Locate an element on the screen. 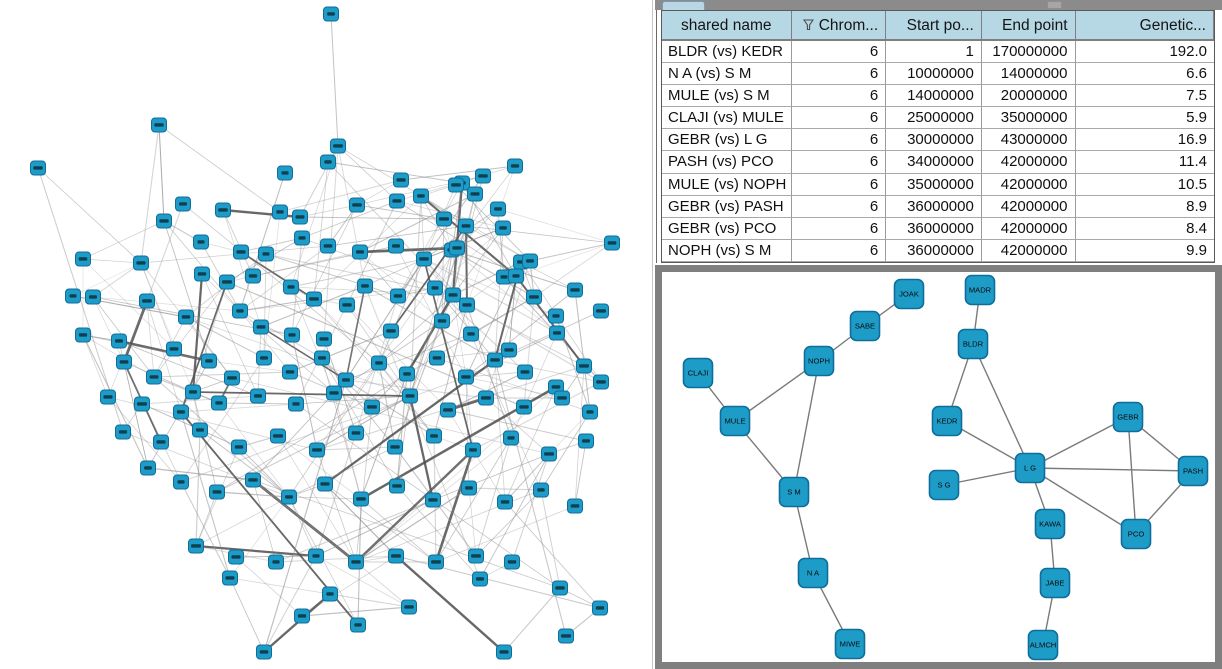  network-node-n-a: N A is located at coordinates (813, 573).